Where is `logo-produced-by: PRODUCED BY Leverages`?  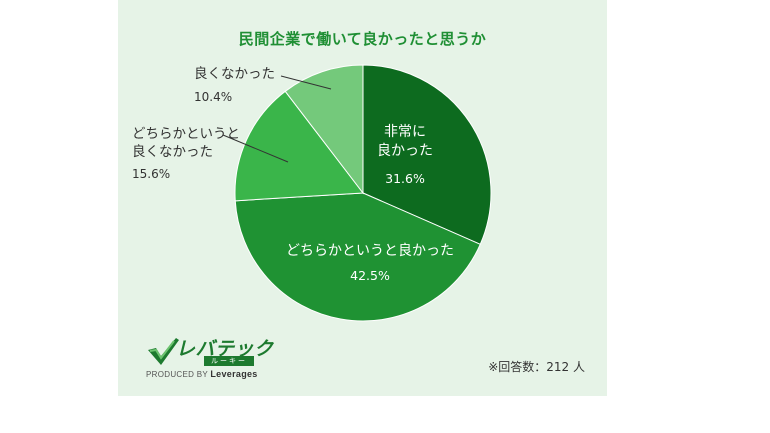
logo-produced-by: PRODUCED BY Leverages is located at coordinates (202, 374).